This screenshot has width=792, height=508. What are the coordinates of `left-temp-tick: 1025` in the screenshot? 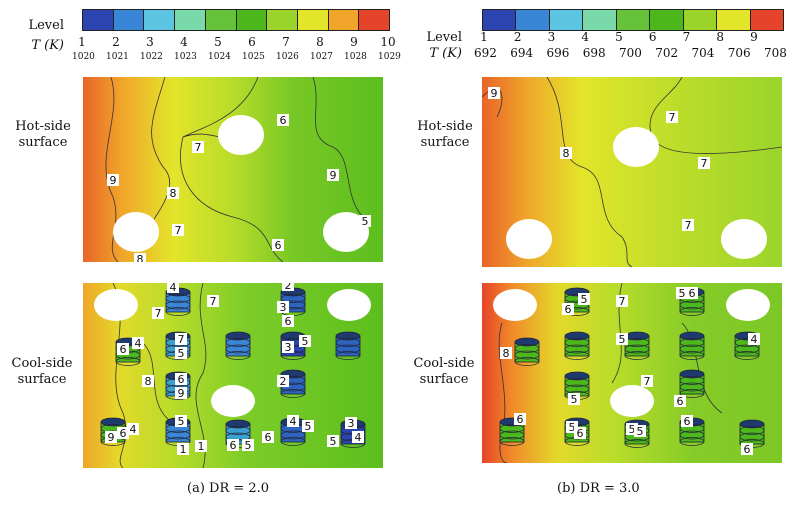 It's located at (253, 57).